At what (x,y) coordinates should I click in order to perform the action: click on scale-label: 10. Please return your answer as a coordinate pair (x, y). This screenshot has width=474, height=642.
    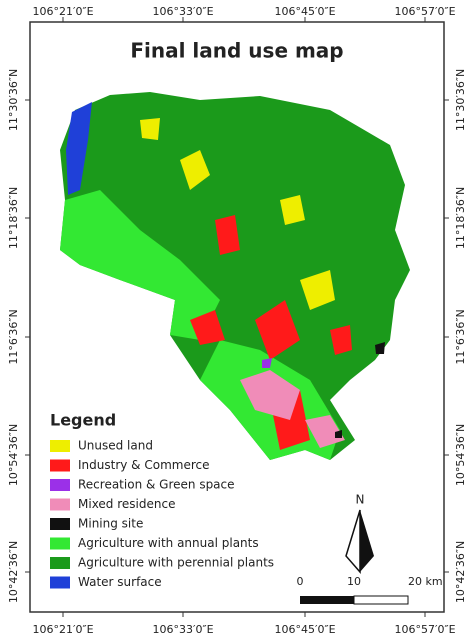
    Looking at the image, I should click on (354, 581).